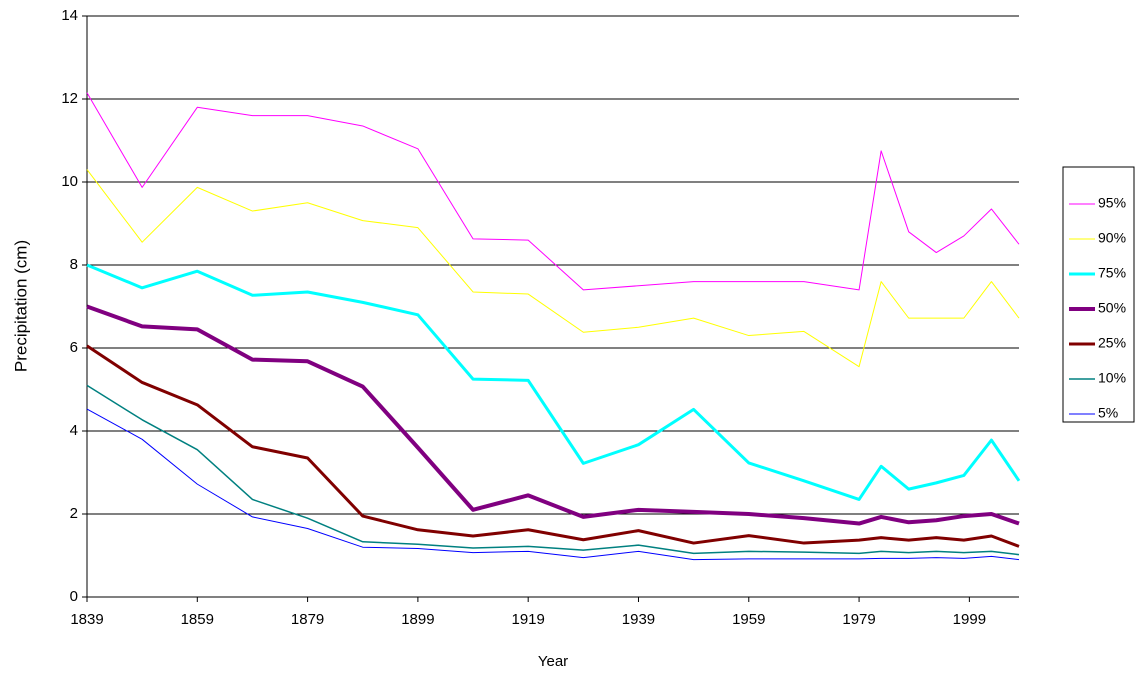 The width and height of the screenshot is (1139, 677). What do you see at coordinates (969, 619) in the screenshot?
I see `x-tick-label: 1999` at bounding box center [969, 619].